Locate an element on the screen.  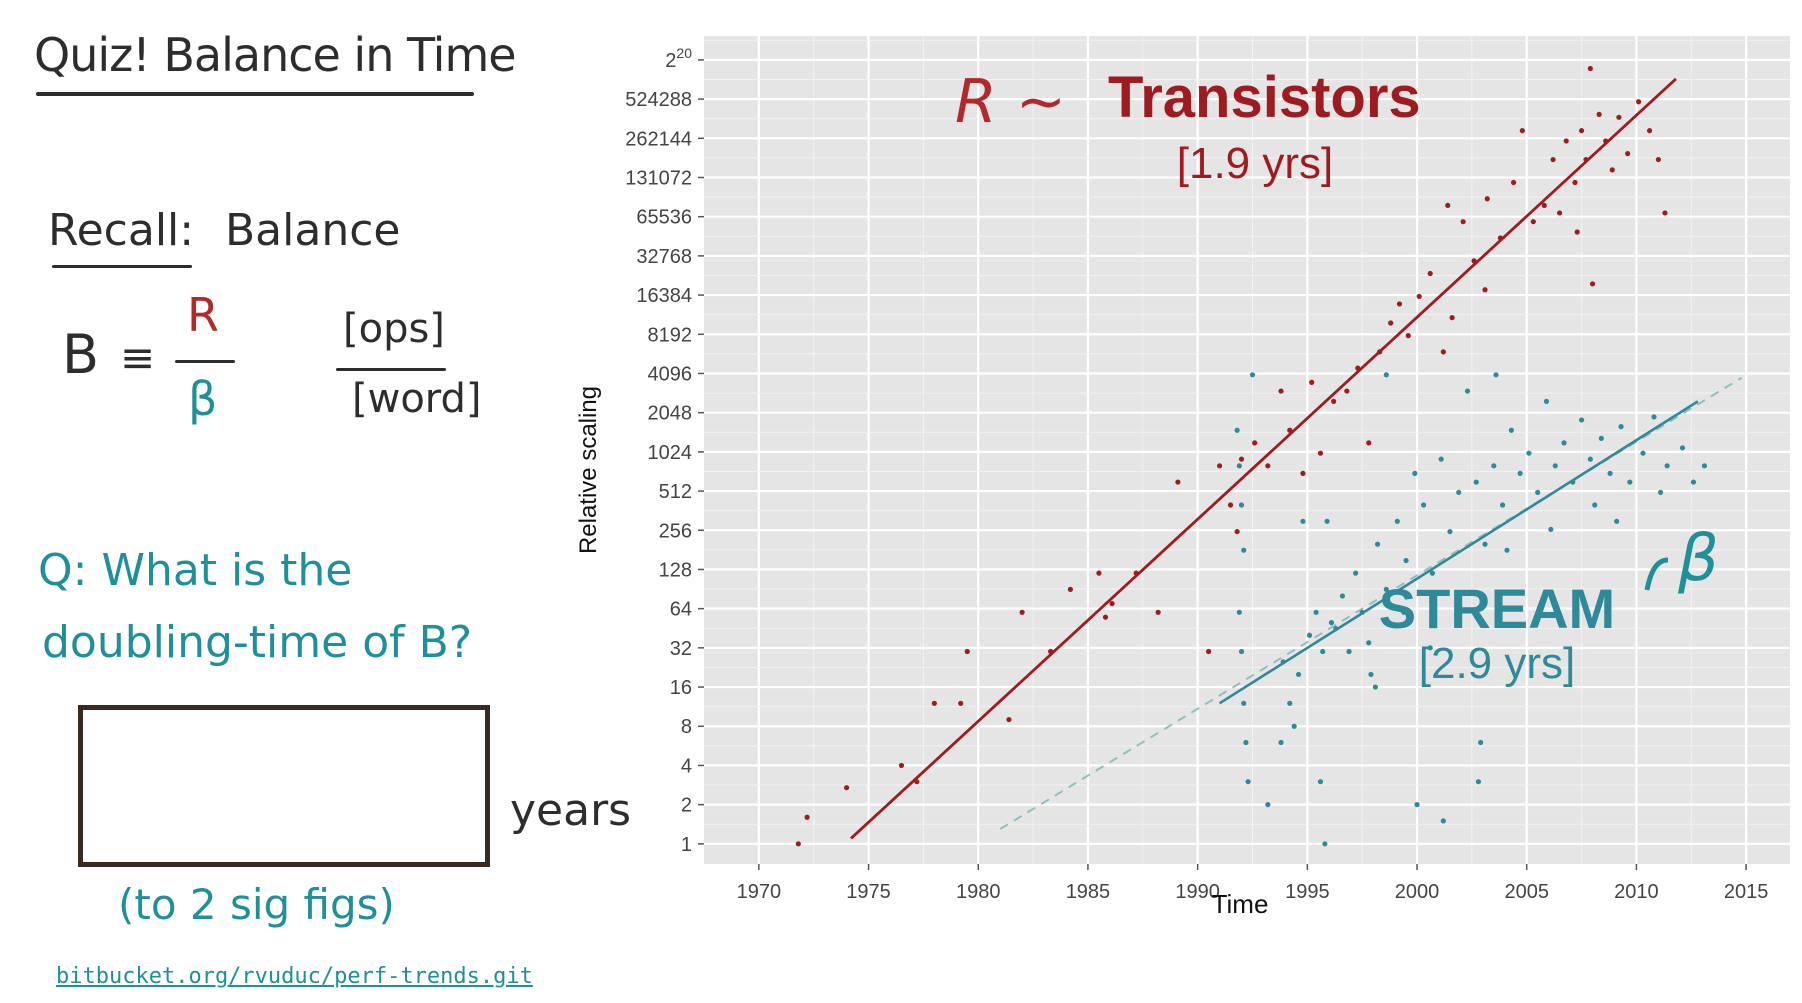
y-tick-label: 256 is located at coordinates (675, 531).